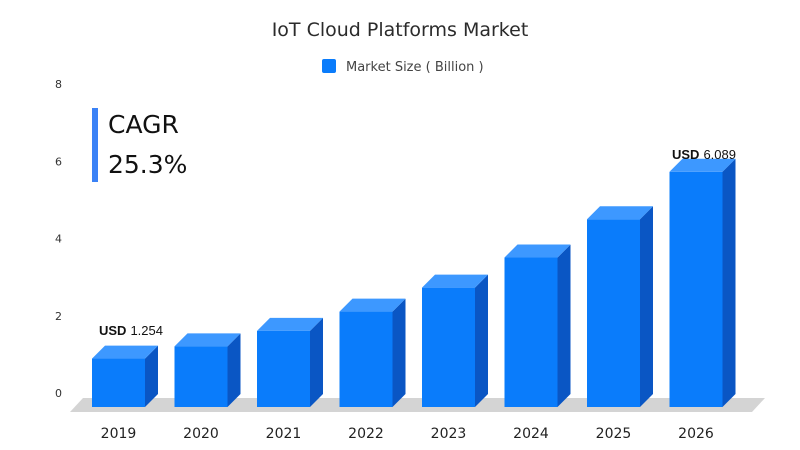 This screenshot has width=800, height=450. What do you see at coordinates (147, 164) in the screenshot?
I see `cagr-value: 25.3%` at bounding box center [147, 164].